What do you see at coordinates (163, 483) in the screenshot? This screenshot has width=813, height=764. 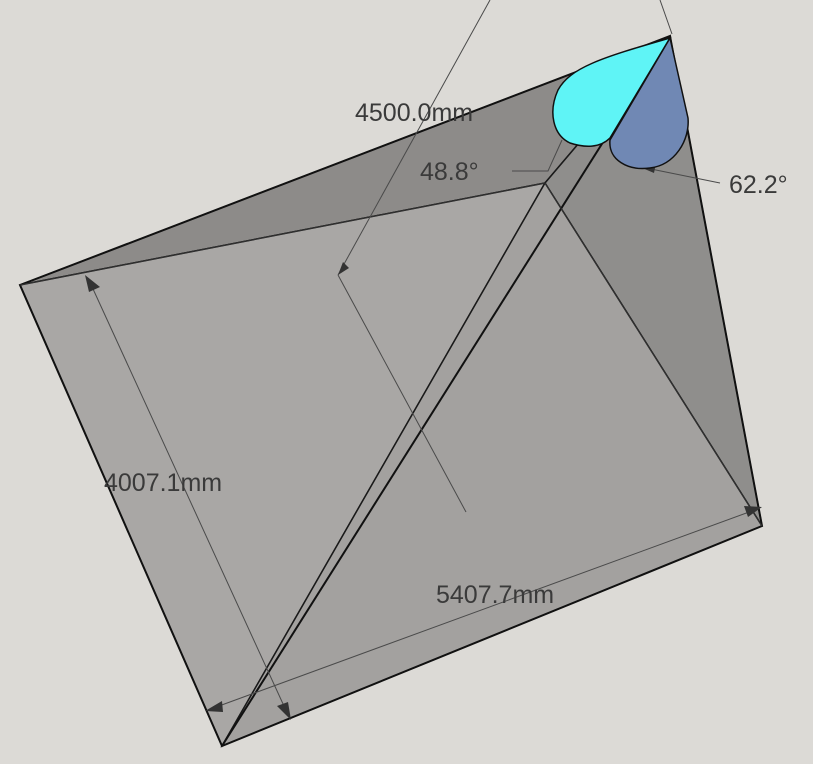 I see `left-edge-dimension-label: 4007.1mm` at bounding box center [163, 483].